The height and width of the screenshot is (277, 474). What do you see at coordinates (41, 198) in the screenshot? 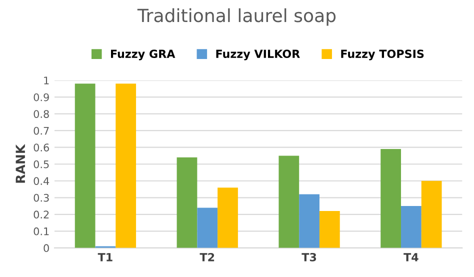
I see `y-tick-label: 0.3` at bounding box center [41, 198].